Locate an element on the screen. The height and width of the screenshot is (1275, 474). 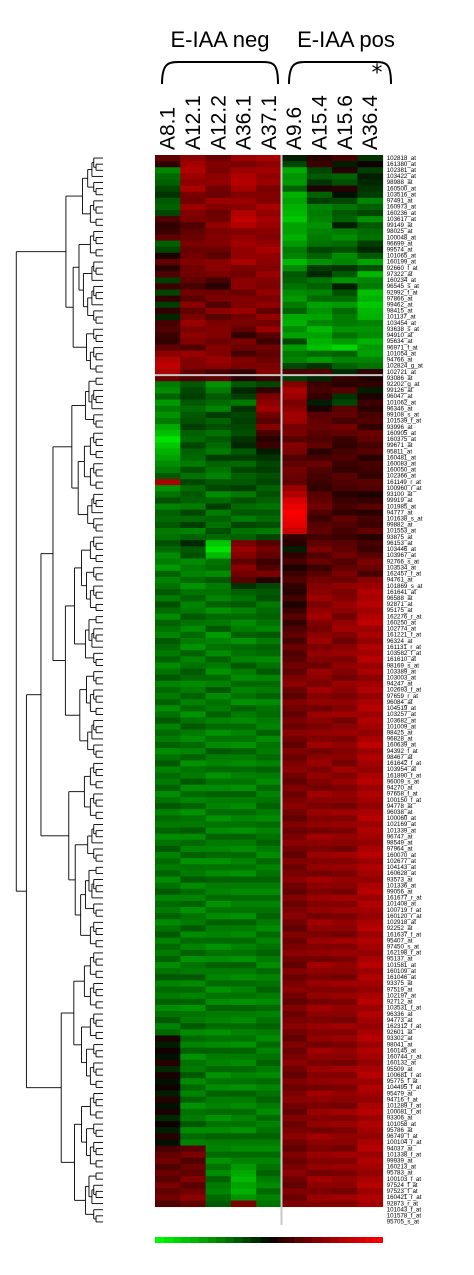
row-label: 101065_at is located at coordinates (402, 256).